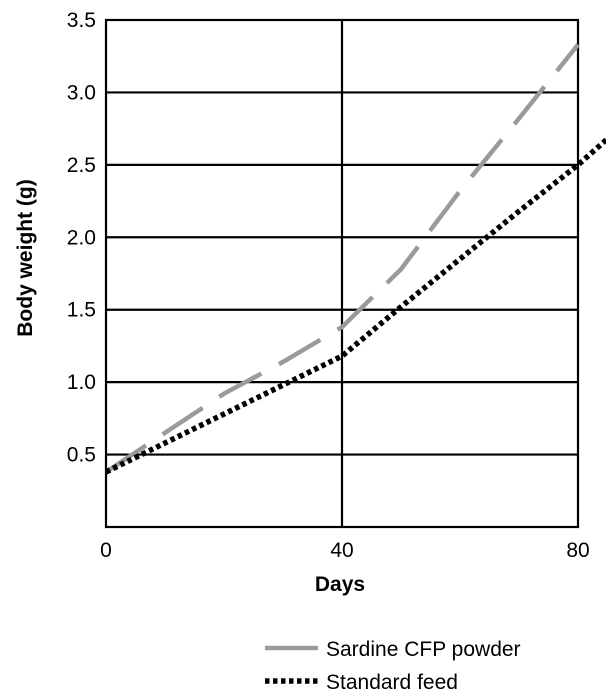 Image resolution: width=606 pixels, height=696 pixels. What do you see at coordinates (341, 550) in the screenshot?
I see `x-tick-label-40: 40` at bounding box center [341, 550].